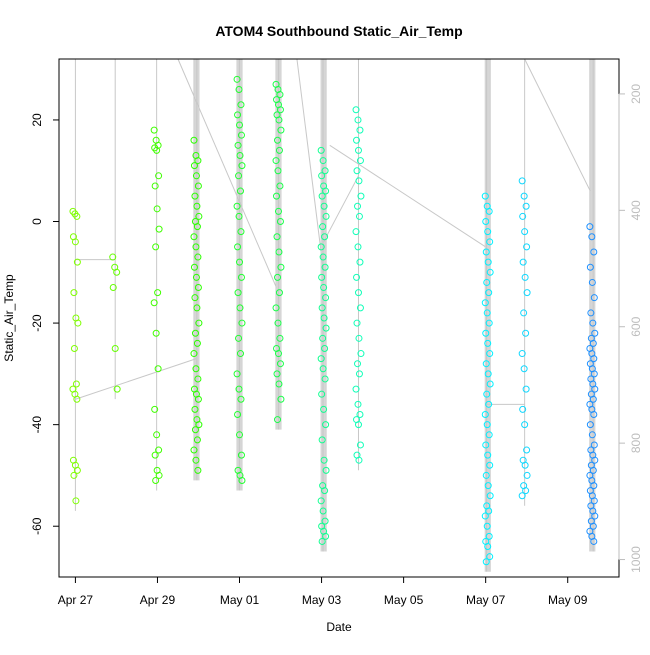 The height and width of the screenshot is (655, 650). What do you see at coordinates (240, 600) in the screenshot?
I see `x-tick-label: May 01` at bounding box center [240, 600].